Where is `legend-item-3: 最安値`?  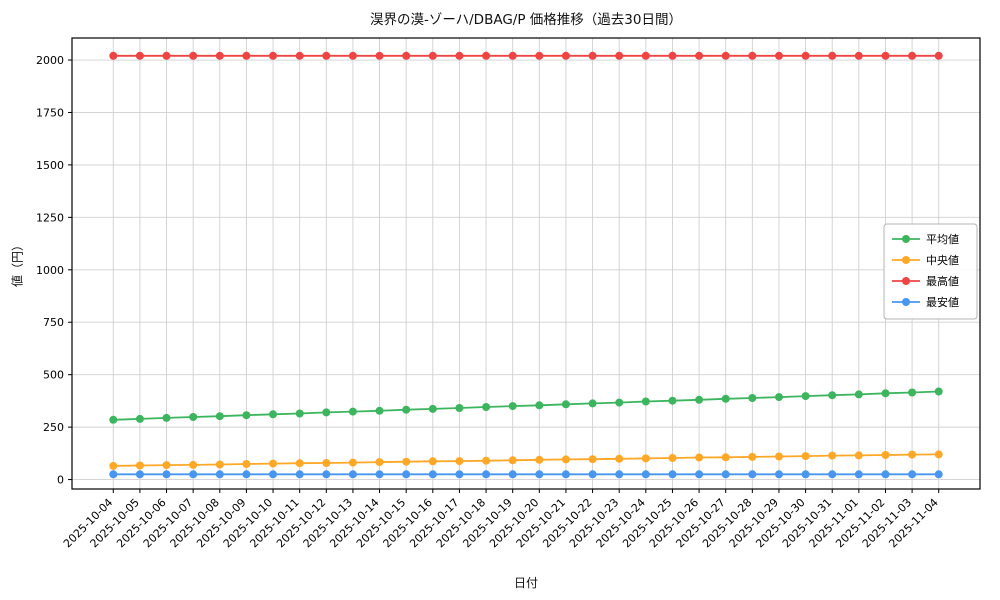
legend-item-3: 最安値 is located at coordinates (925, 302).